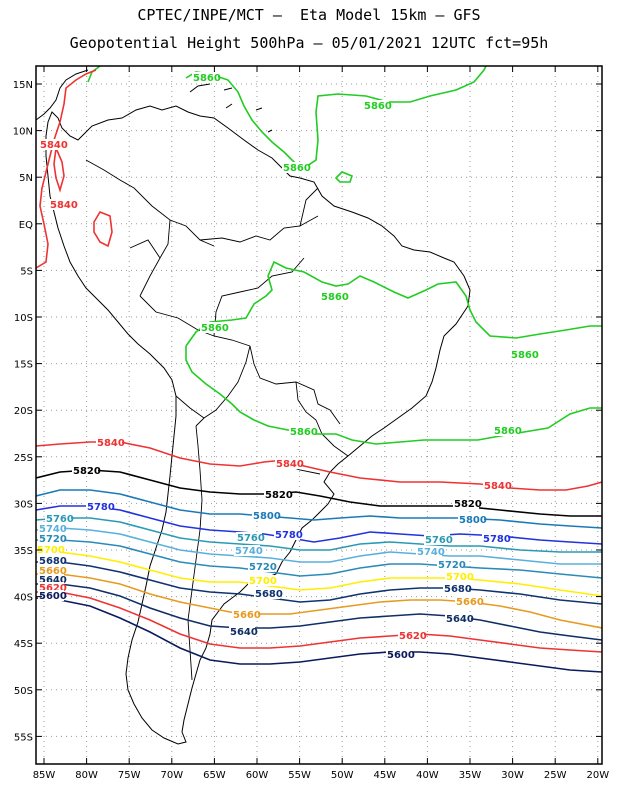 Image resolution: width=618 pixels, height=800 pixels. I want to click on contour-5860-blob, so click(343, 177).